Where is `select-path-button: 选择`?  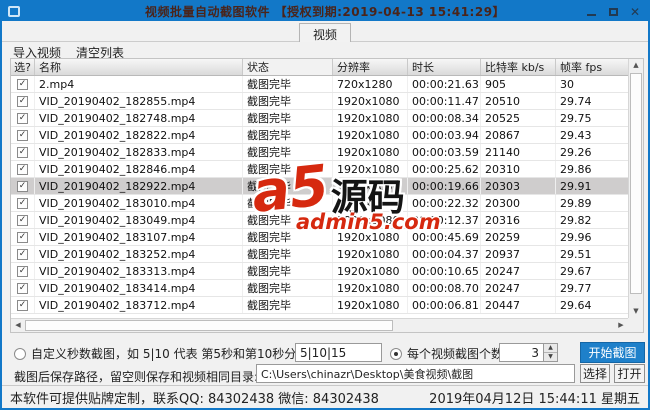 select-path-button: 选择 is located at coordinates (595, 373).